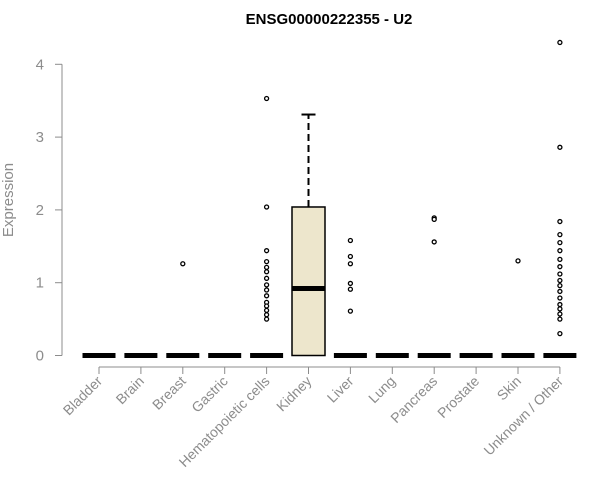 The width and height of the screenshot is (600, 500). I want to click on box-iqr, so click(308, 281).